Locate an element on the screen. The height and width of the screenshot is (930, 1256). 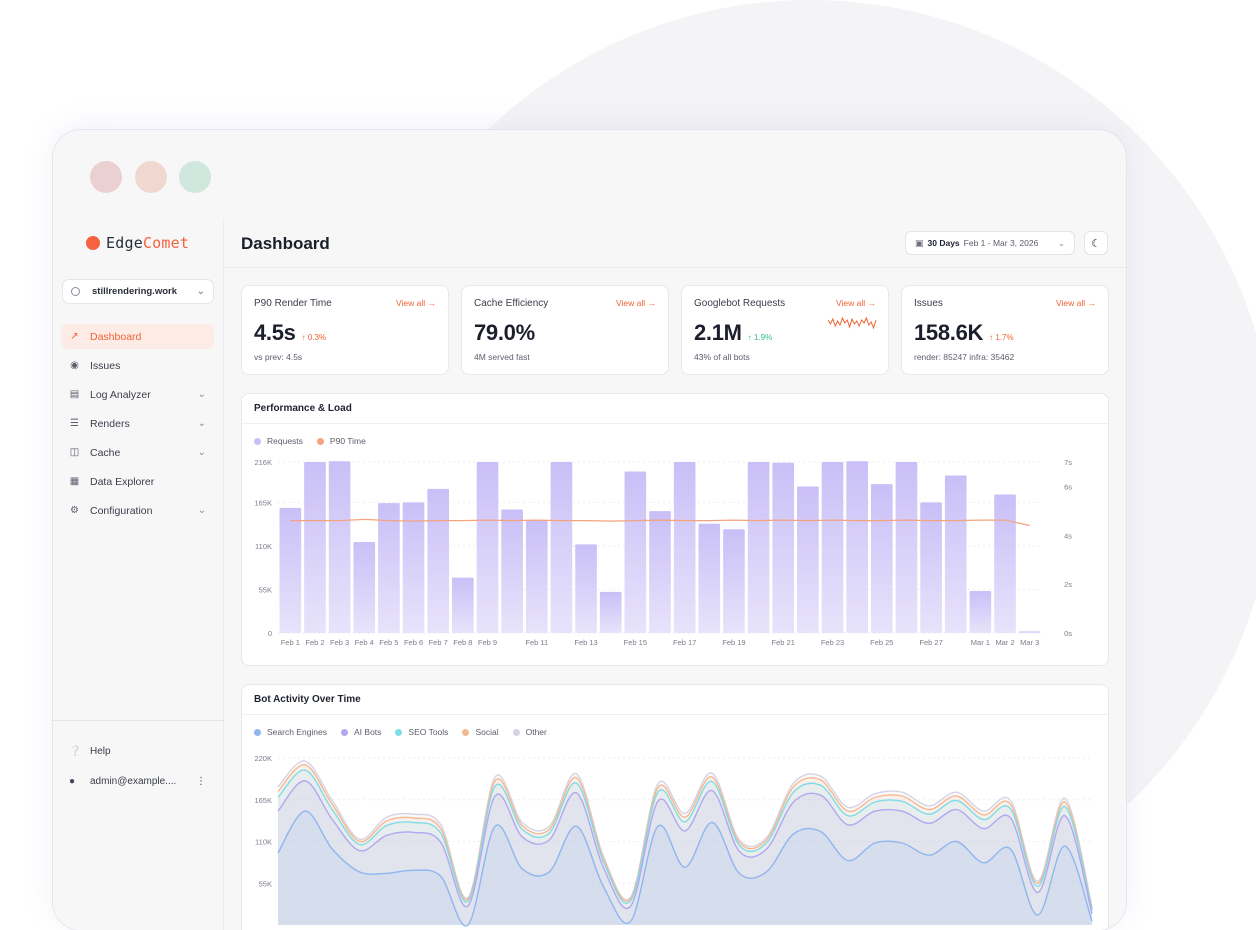
window-close-dot is located at coordinates (106, 177).